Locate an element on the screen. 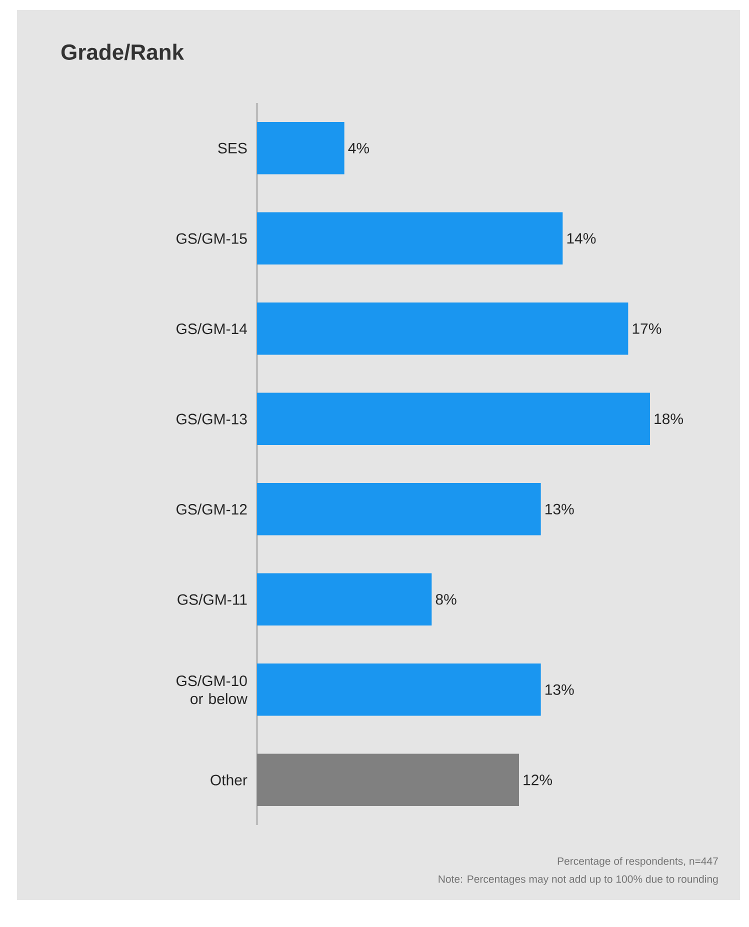 This screenshot has width=749, height=927. y-tick-label: GS/GM-12 is located at coordinates (211, 509).